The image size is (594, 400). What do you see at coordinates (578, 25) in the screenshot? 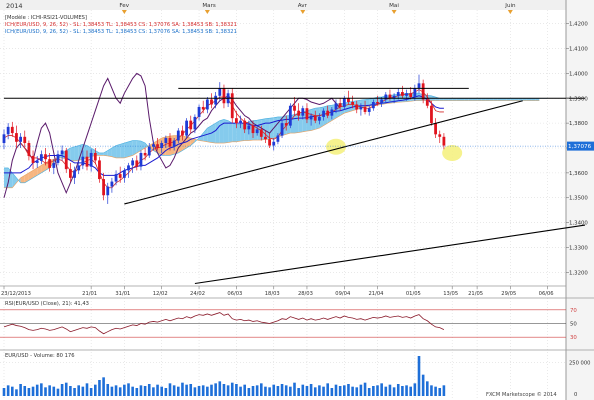
I see `y-tick-label: 1,4200` at bounding box center [578, 25].